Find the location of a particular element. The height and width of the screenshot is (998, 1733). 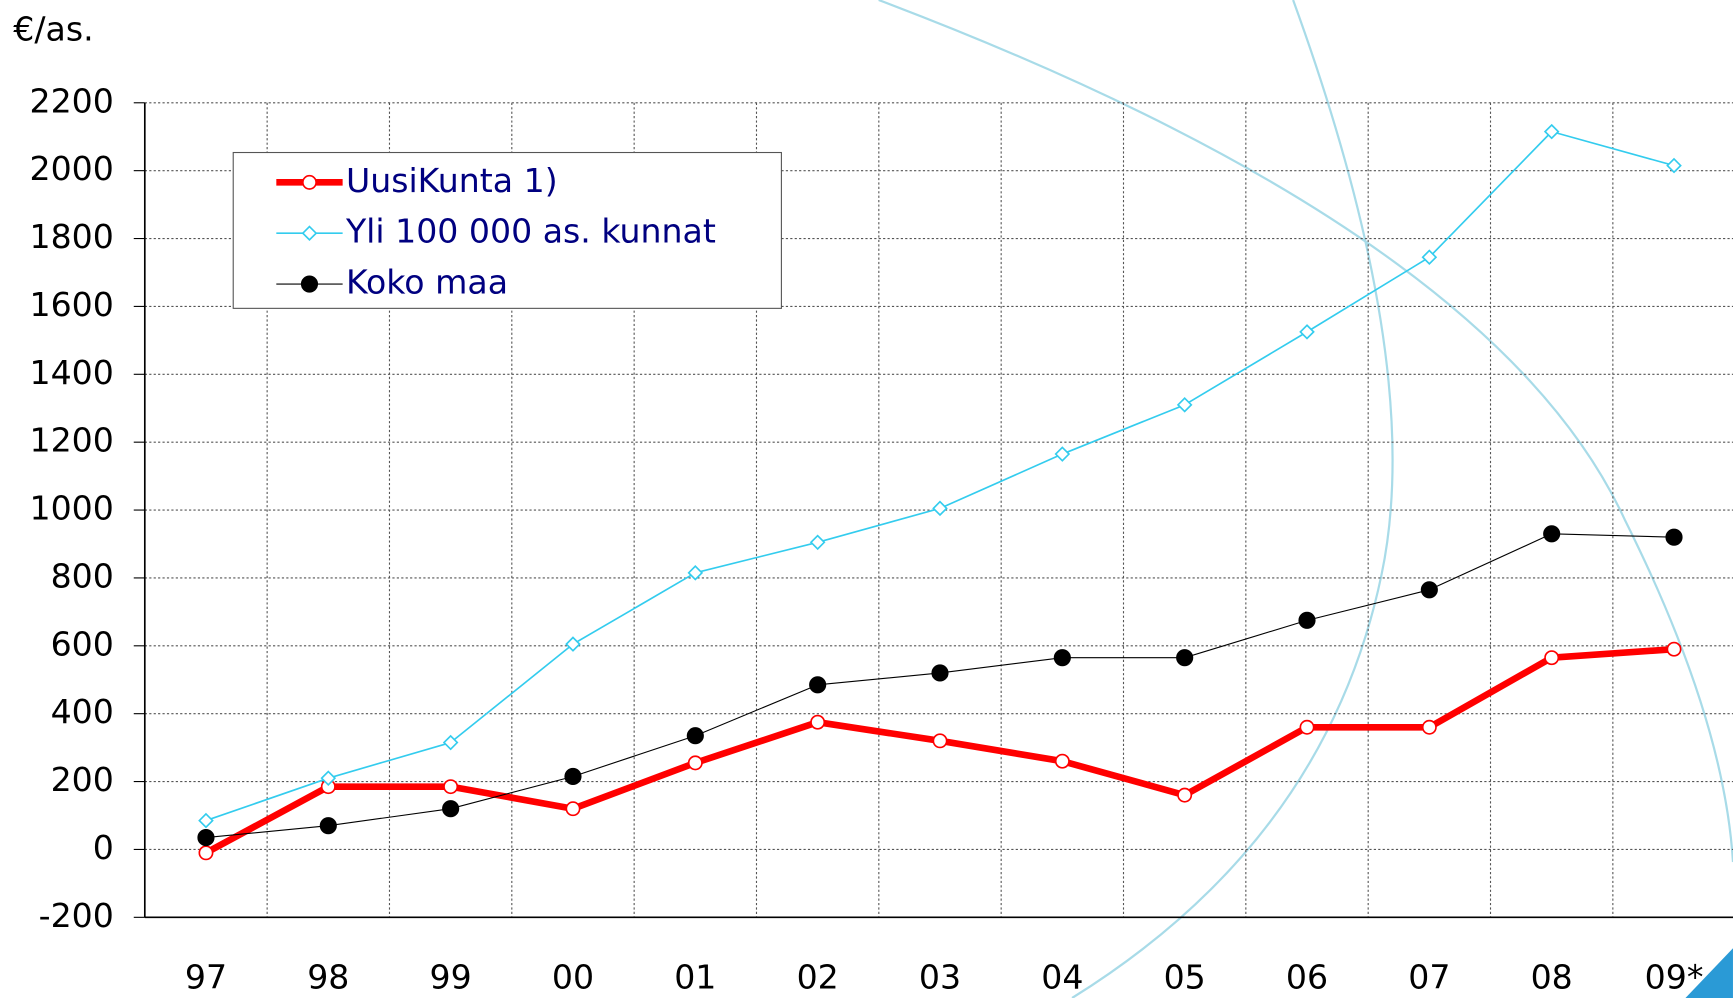

y-tick-label: 1400 is located at coordinates (72, 372).